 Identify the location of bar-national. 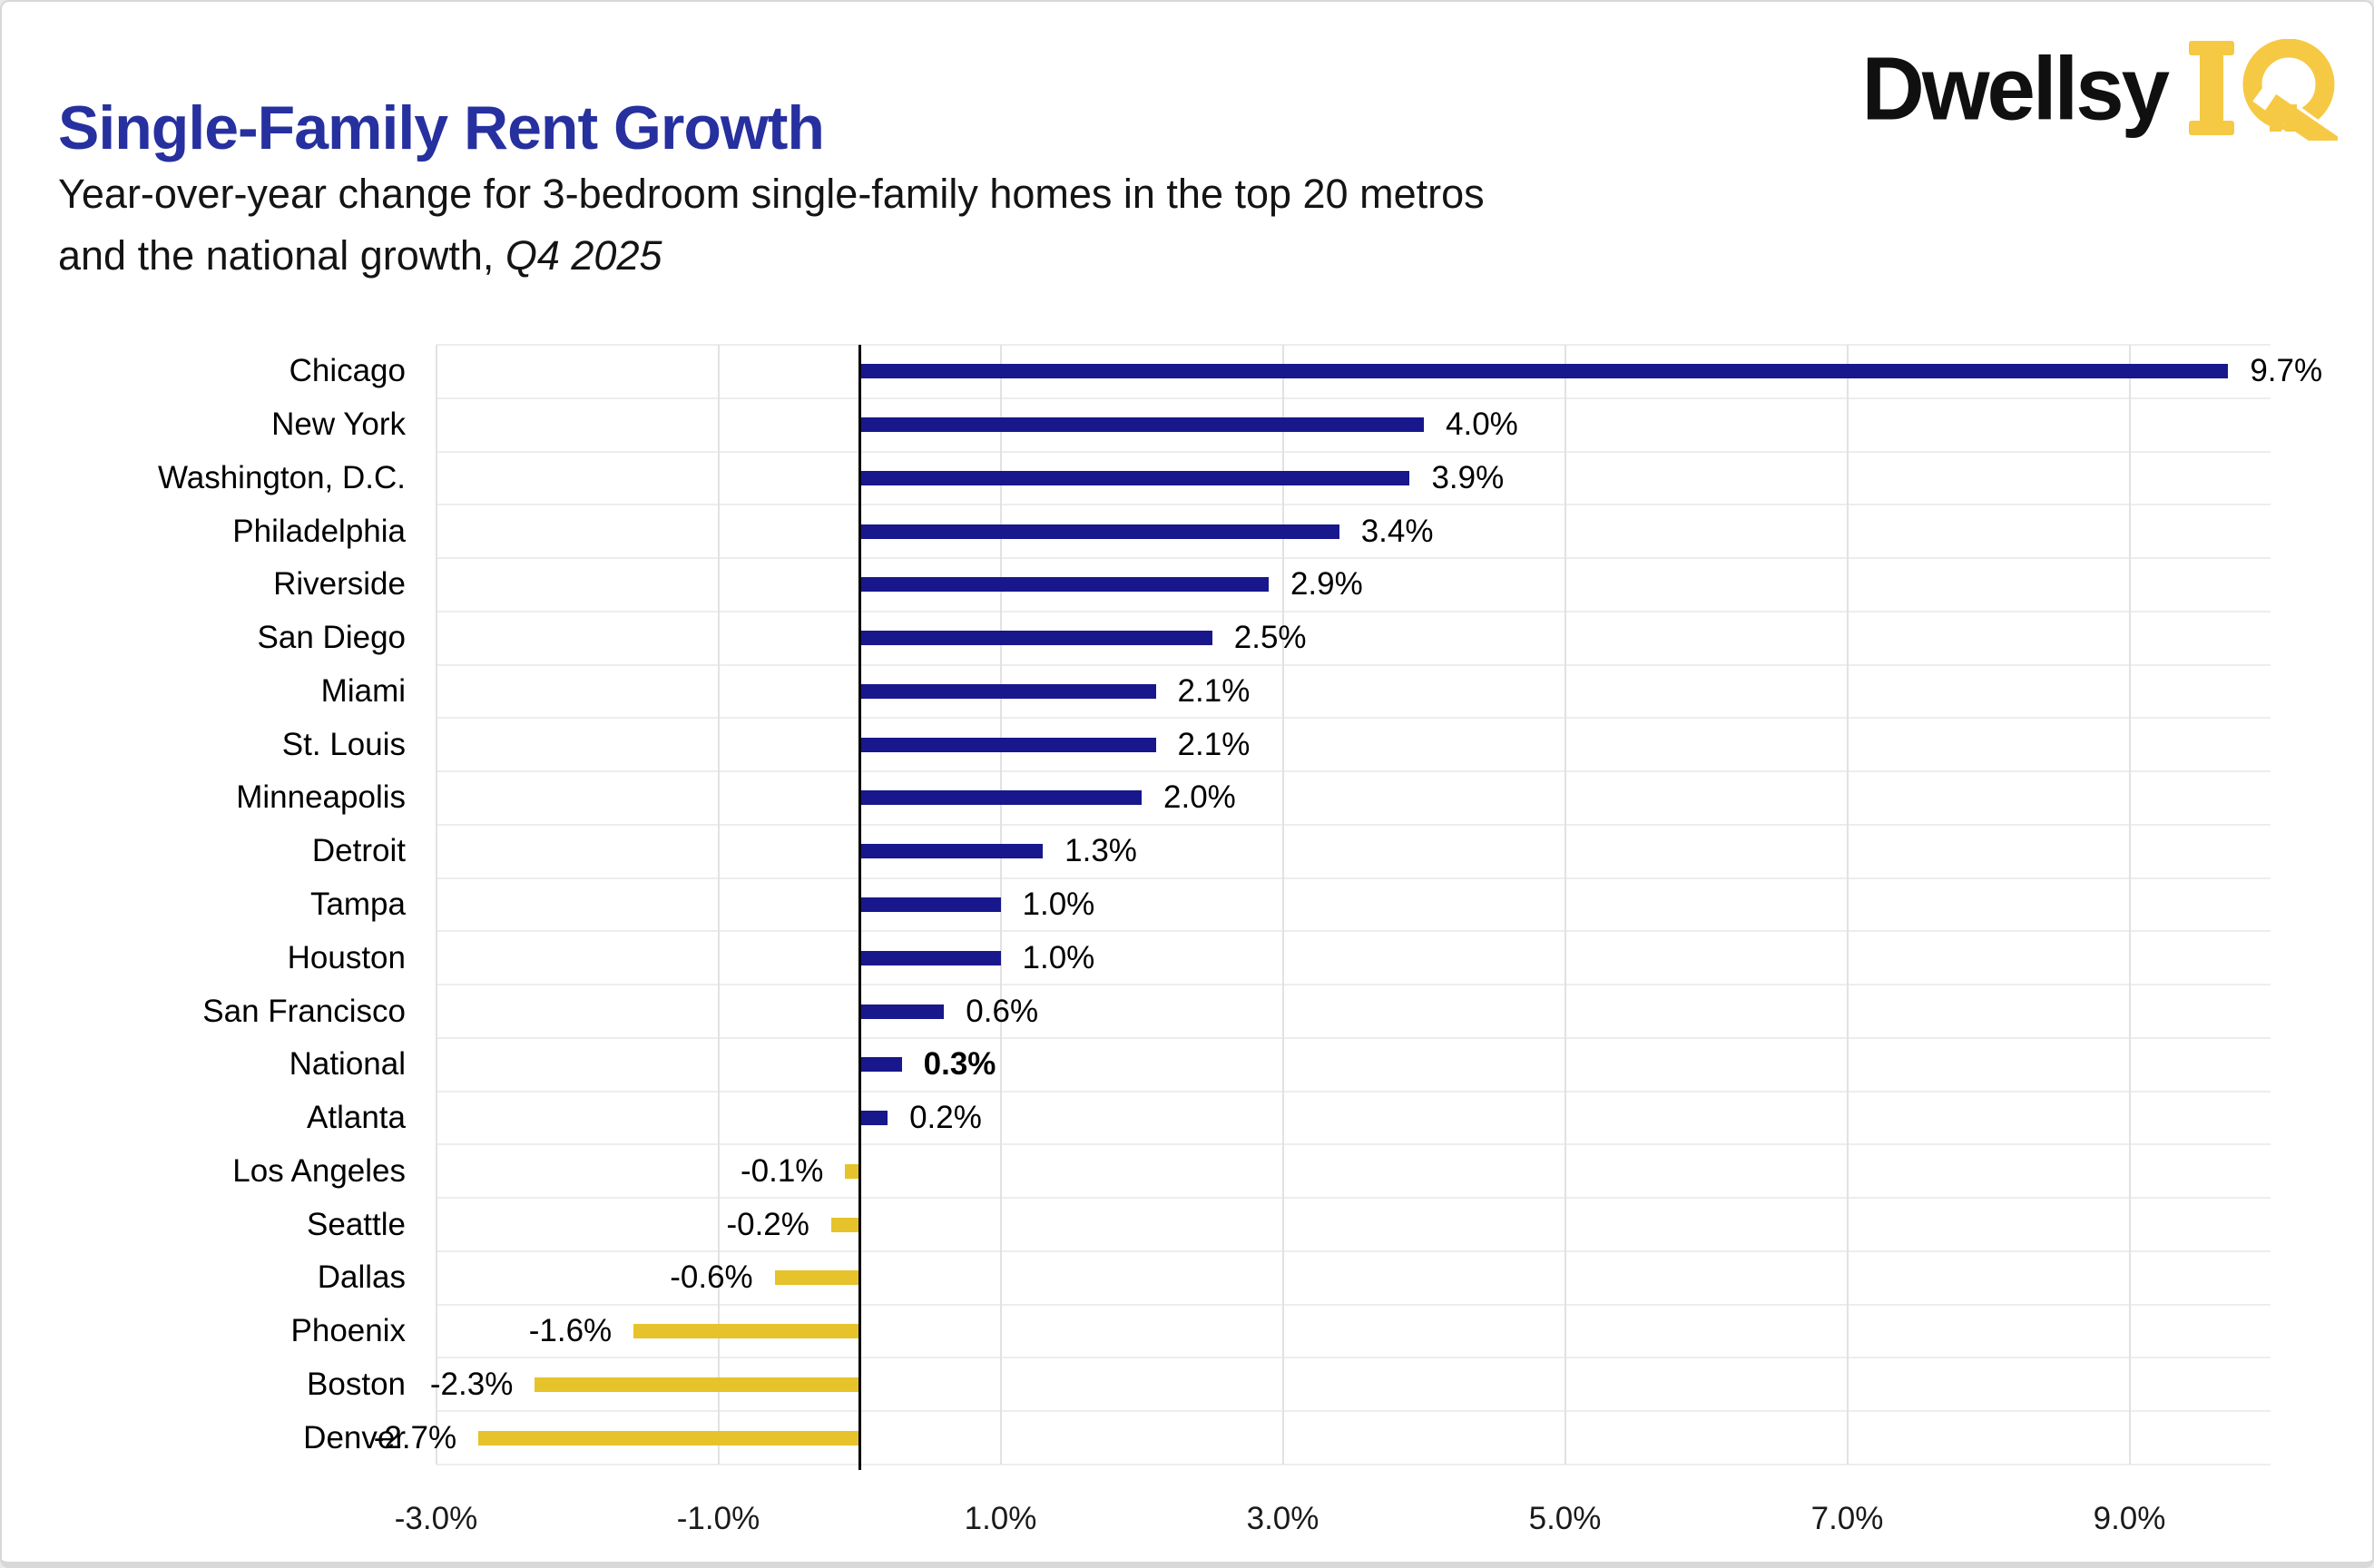
(880, 1065).